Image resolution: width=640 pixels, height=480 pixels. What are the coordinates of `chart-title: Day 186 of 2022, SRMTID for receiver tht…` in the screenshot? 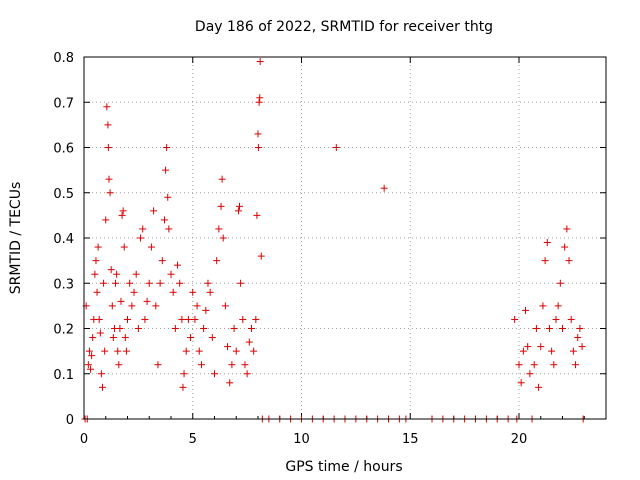 It's located at (344, 27).